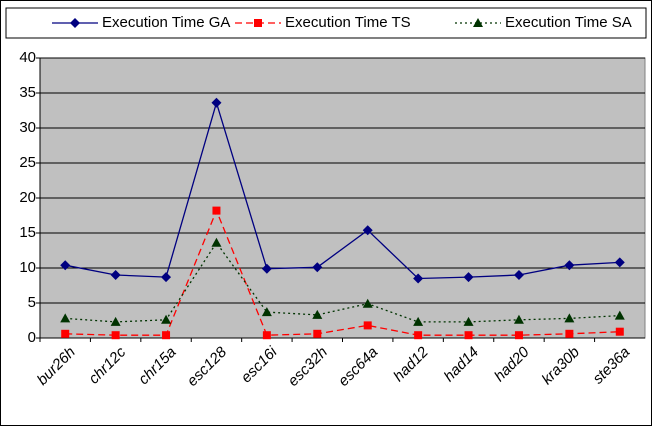  Describe the element at coordinates (27, 162) in the screenshot. I see `y-tick-label: 25` at that location.